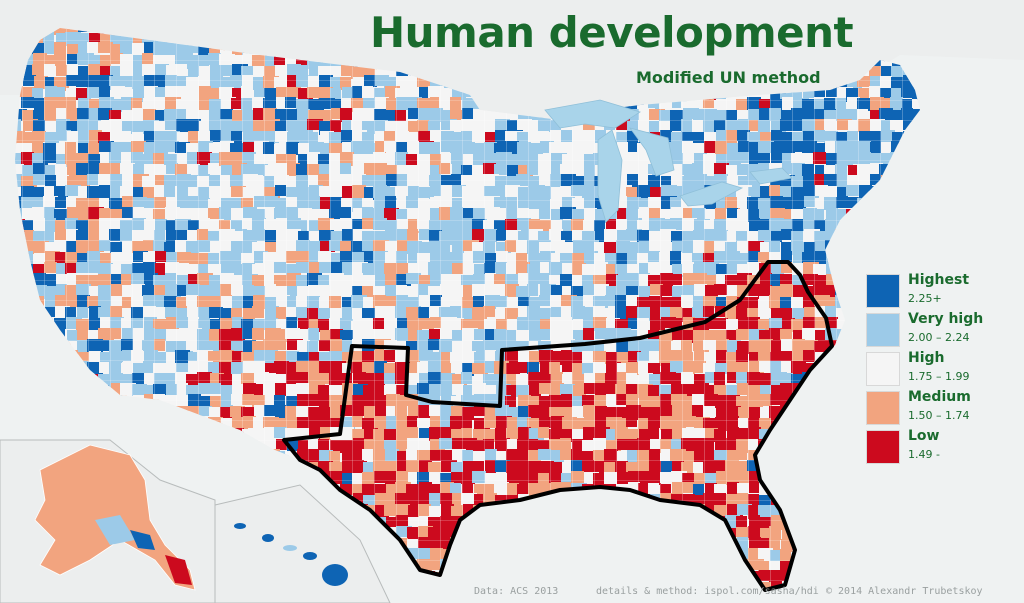 The height and width of the screenshot is (603, 1024). I want to click on map-subtitle: Modified UN method, so click(728, 77).